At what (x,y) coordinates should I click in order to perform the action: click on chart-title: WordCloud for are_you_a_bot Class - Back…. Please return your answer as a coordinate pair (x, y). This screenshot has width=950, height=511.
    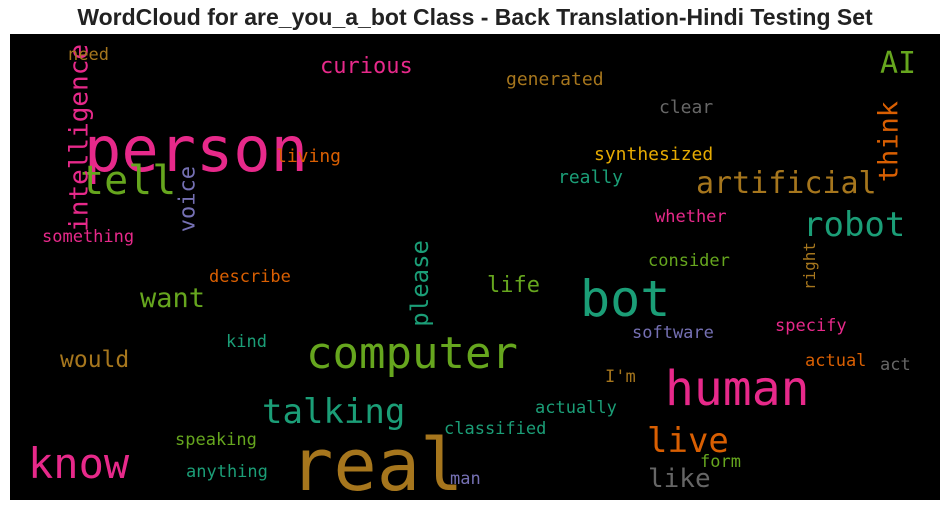
    Looking at the image, I should click on (475, 17).